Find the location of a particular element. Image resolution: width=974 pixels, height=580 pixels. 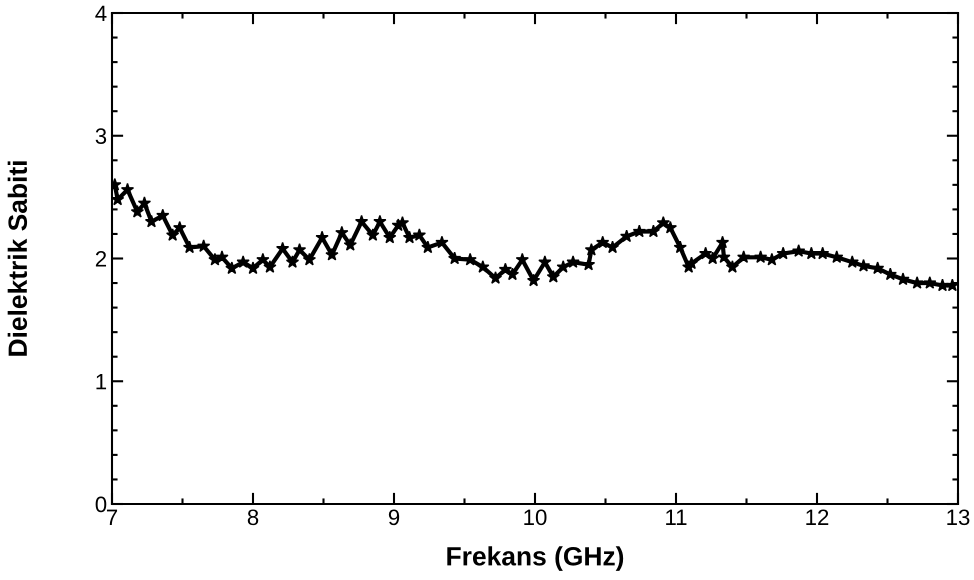

y-tick-label: 0 is located at coordinates (101, 504).